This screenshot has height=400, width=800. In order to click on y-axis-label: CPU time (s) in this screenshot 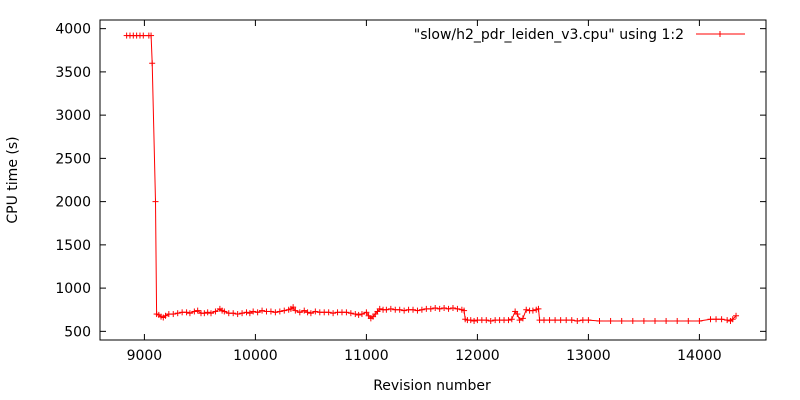, I will do `click(13, 179)`.